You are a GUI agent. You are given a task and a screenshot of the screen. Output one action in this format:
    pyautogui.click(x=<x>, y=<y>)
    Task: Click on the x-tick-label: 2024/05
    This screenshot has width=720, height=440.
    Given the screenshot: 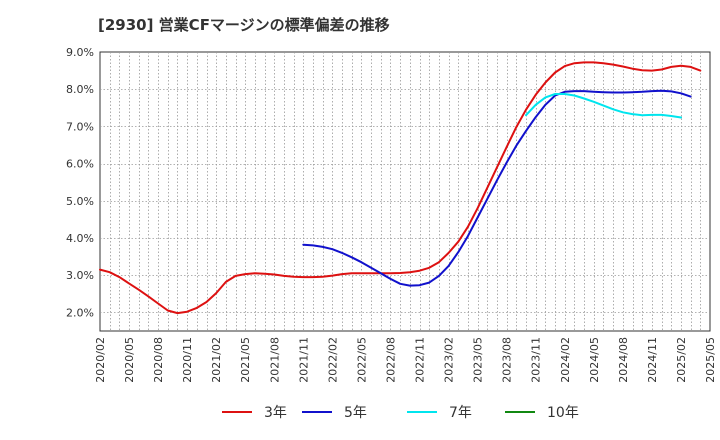 What is the action you would take?
    pyautogui.click(x=594, y=360)
    